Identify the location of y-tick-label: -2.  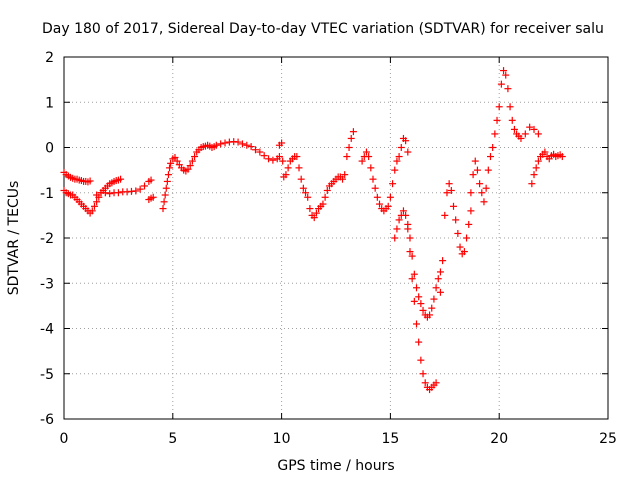
(47, 239).